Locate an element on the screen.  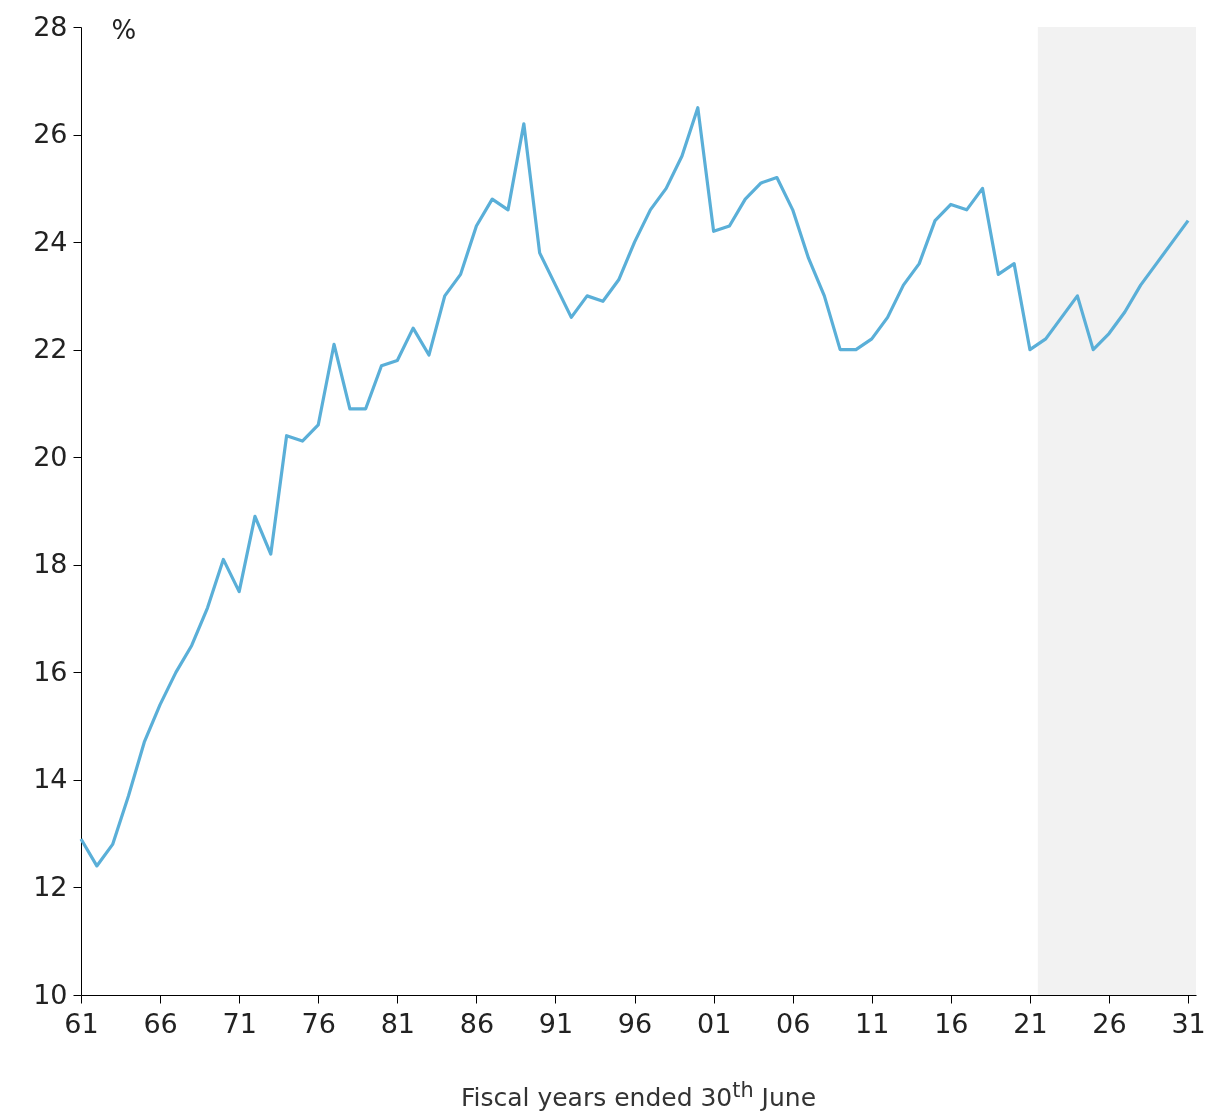
x-tick-label: 31 is located at coordinates (1188, 1023).